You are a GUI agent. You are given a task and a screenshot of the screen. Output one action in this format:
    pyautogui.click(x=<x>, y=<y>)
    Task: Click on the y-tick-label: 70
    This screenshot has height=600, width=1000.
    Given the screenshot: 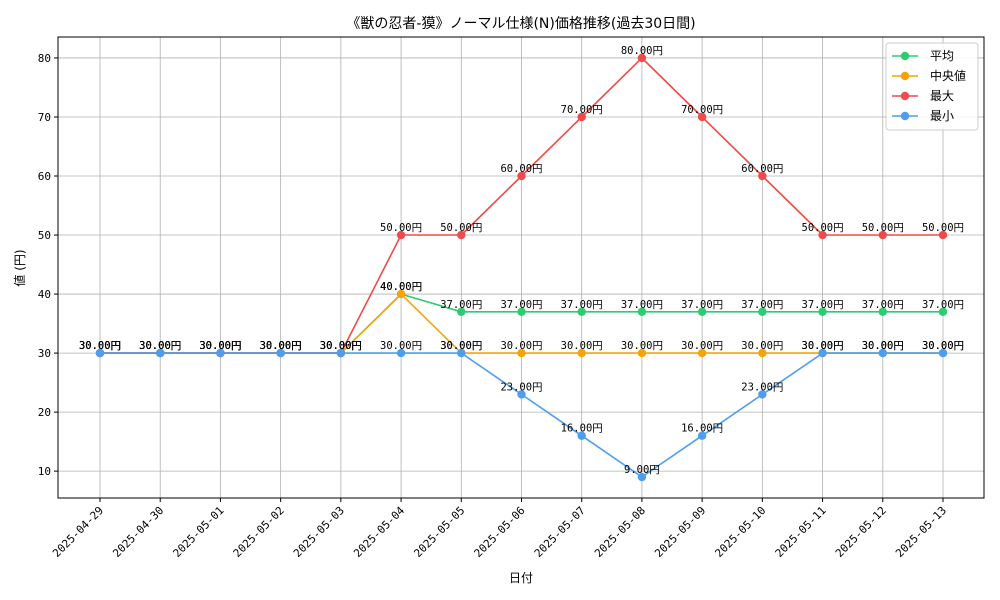 What is the action you would take?
    pyautogui.click(x=44, y=117)
    